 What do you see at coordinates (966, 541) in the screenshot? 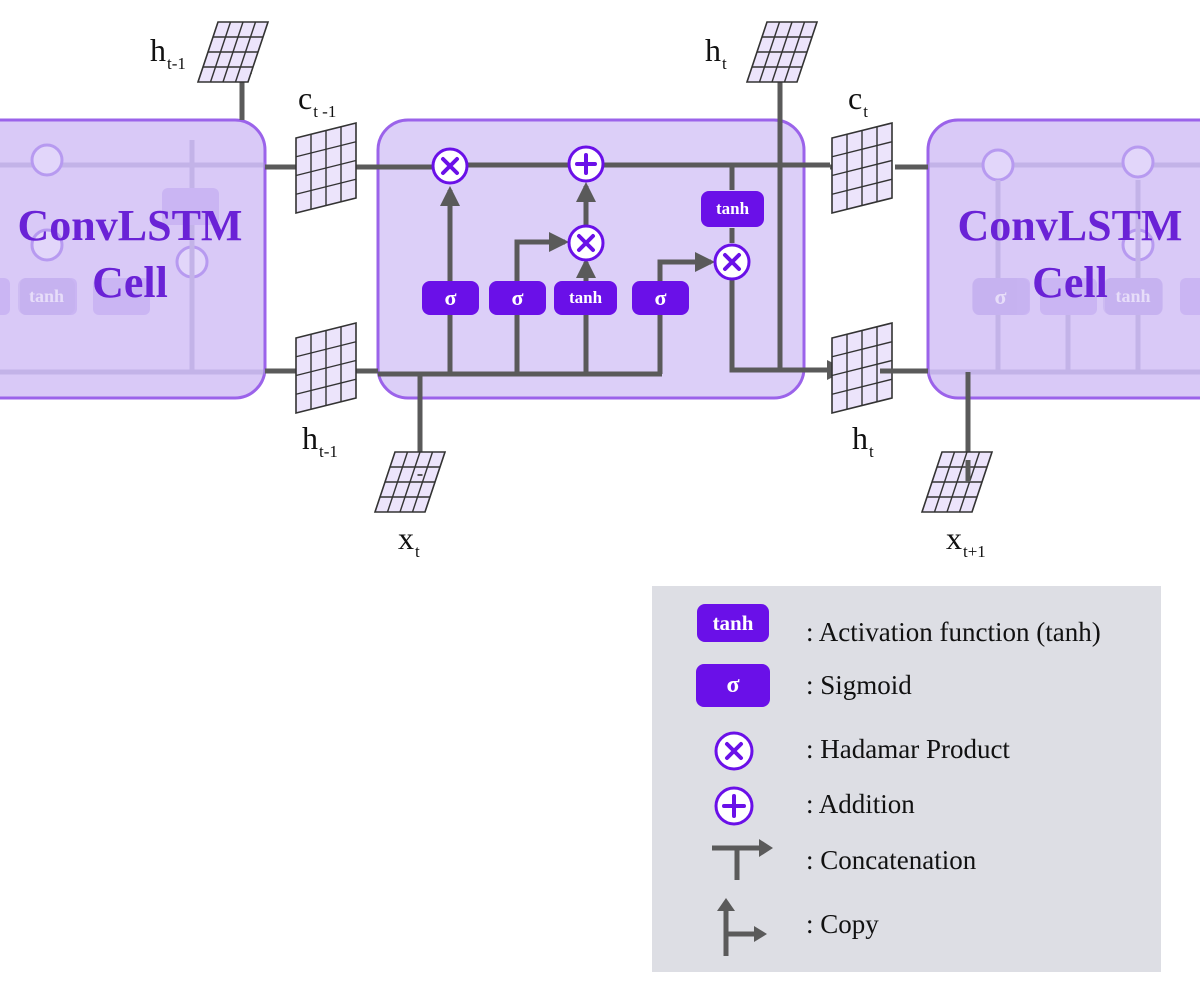
I see `label-x-next: xt+1` at bounding box center [966, 541].